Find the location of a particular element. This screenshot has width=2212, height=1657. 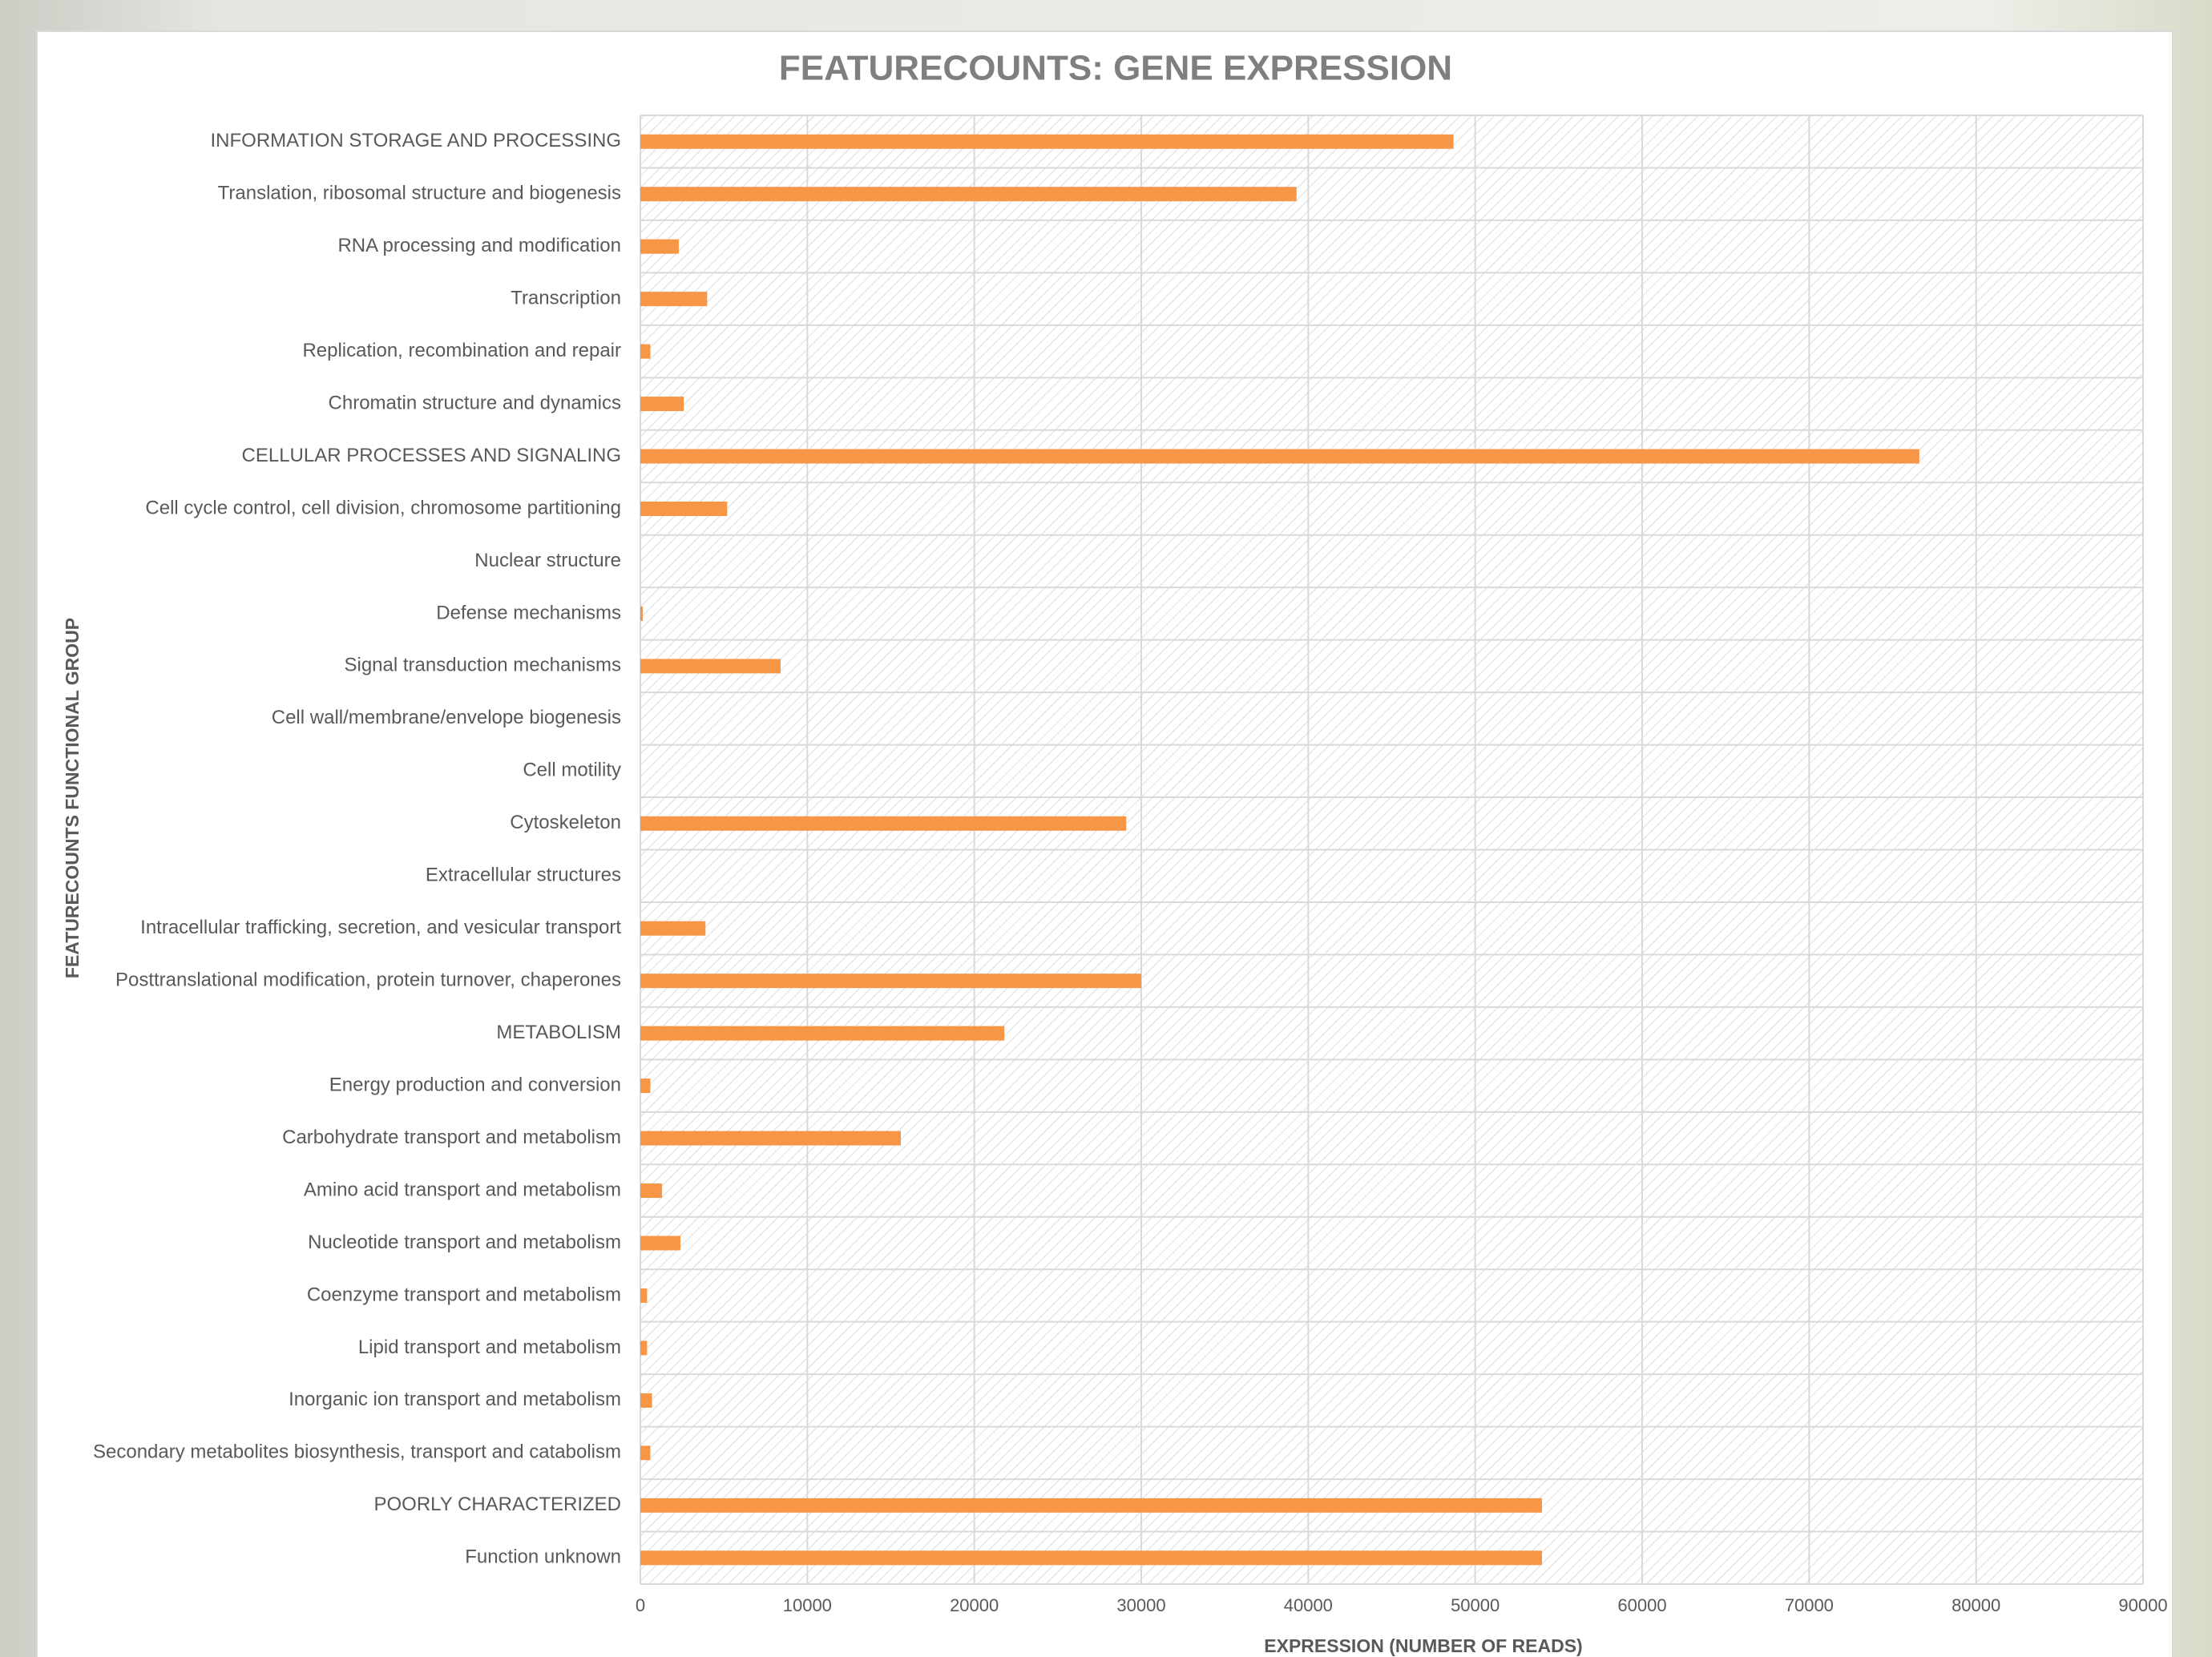

y-tick-label: POORLY CHARACTERIZED is located at coordinates (498, 1504).